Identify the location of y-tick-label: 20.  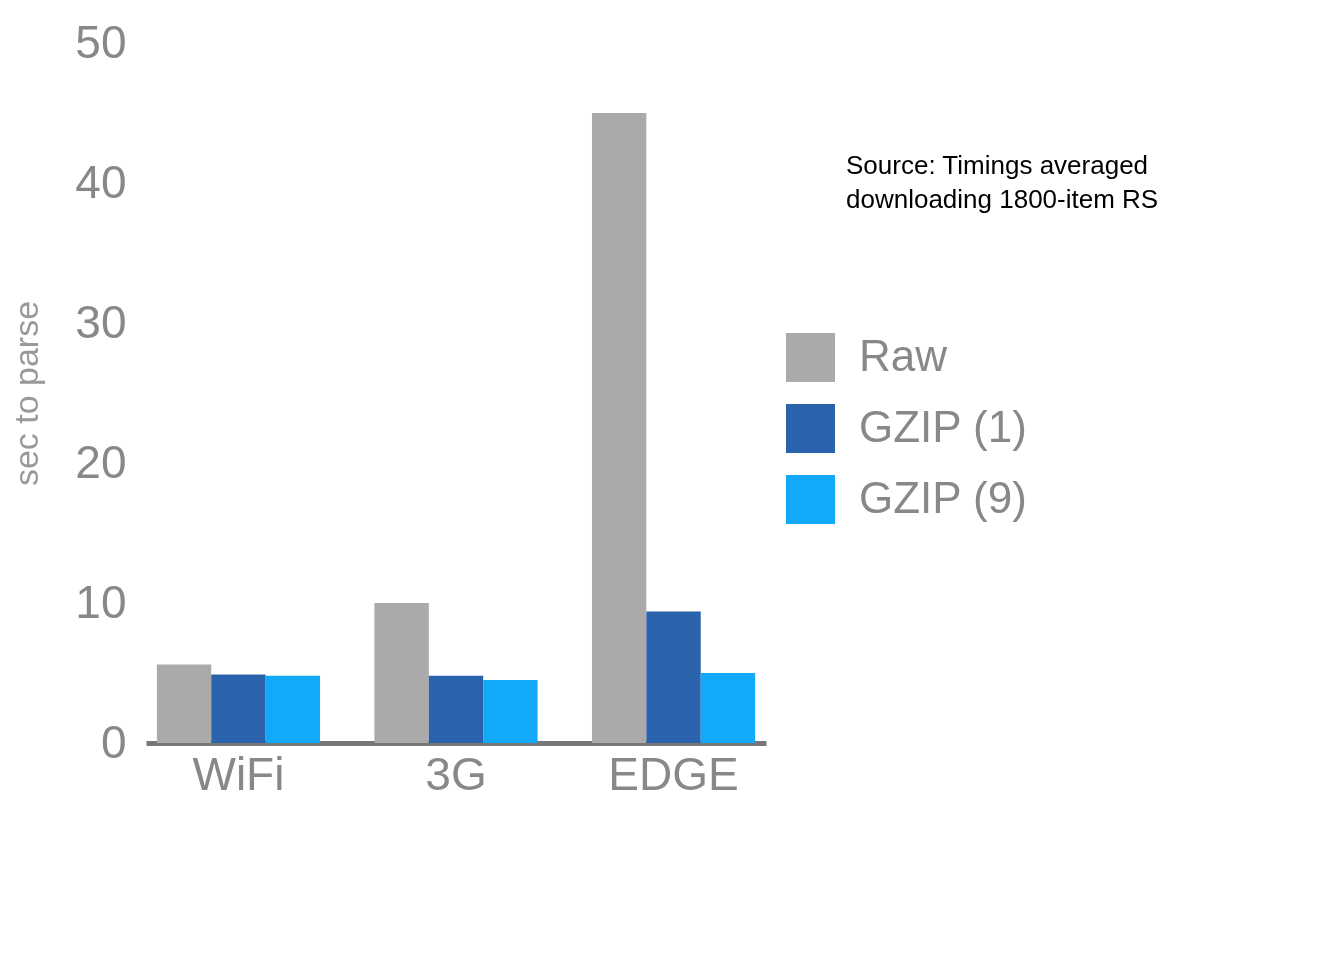
(101, 461).